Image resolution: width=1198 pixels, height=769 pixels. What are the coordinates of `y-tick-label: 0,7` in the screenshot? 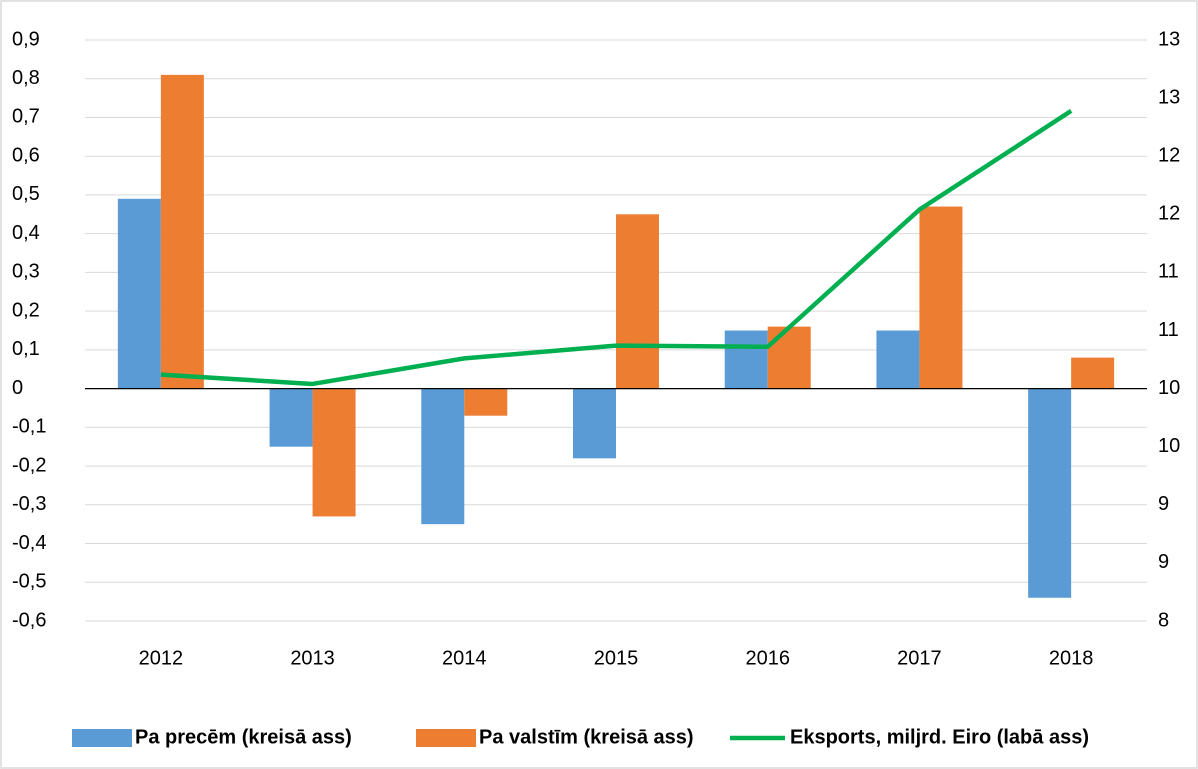 It's located at (26, 117).